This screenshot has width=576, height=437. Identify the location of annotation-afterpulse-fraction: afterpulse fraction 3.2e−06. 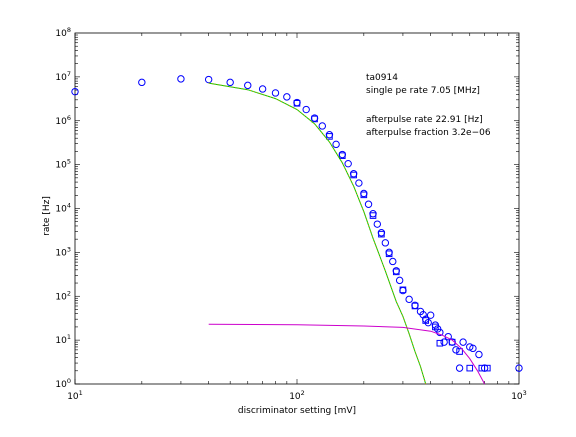
(428, 133).